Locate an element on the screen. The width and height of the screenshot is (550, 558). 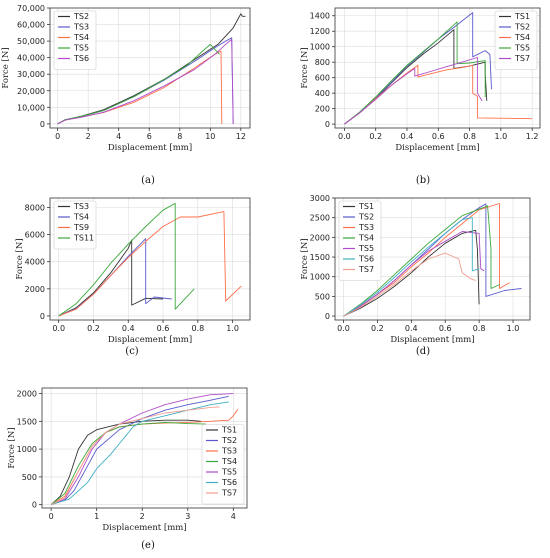
panel-label: (d) is located at coordinates (423, 351).